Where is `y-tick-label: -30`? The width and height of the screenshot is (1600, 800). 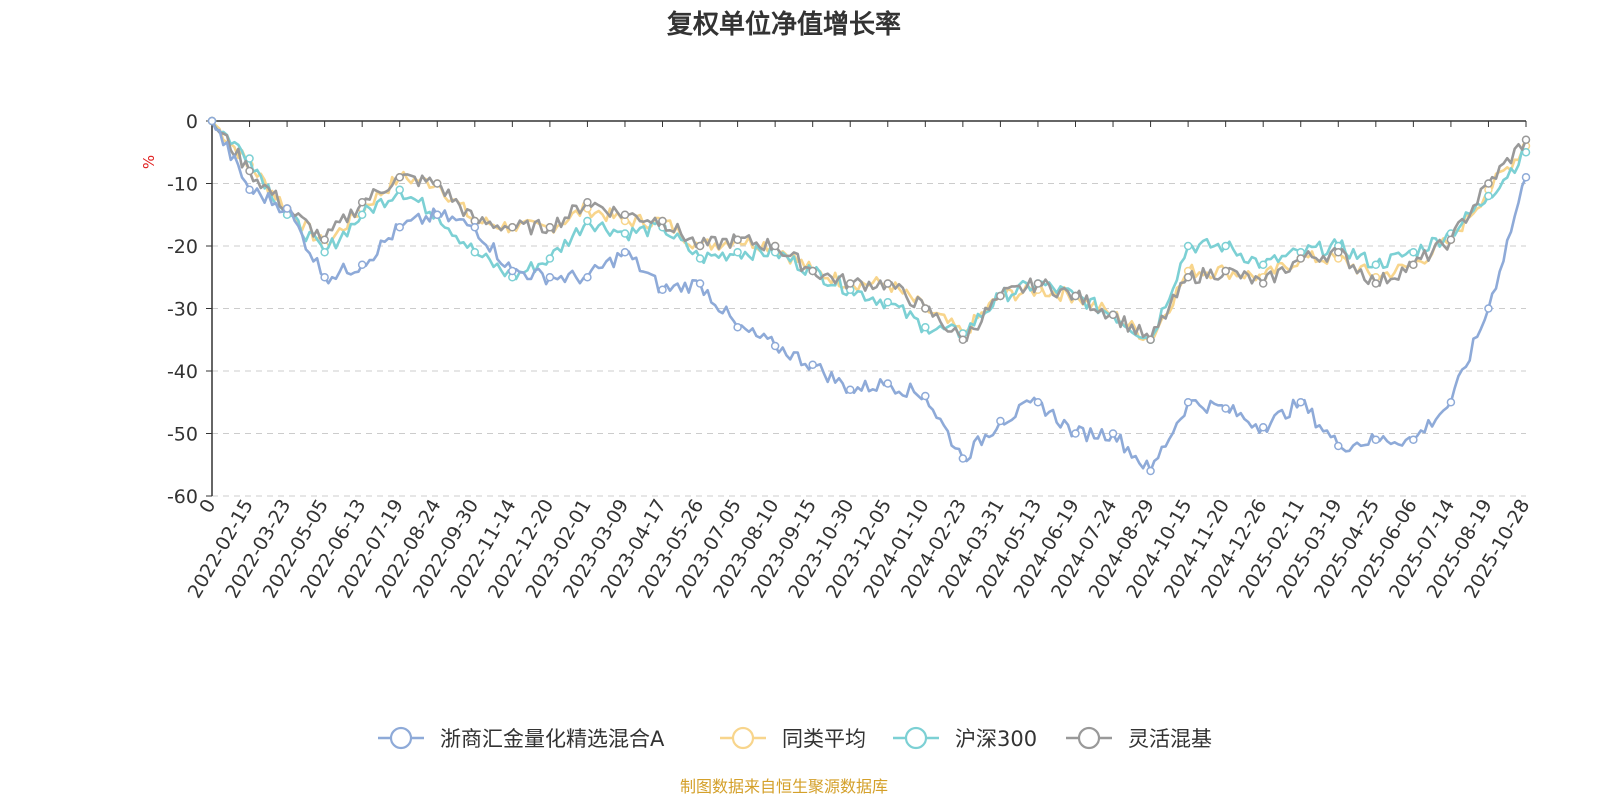
y-tick-label: -30 is located at coordinates (182, 310).